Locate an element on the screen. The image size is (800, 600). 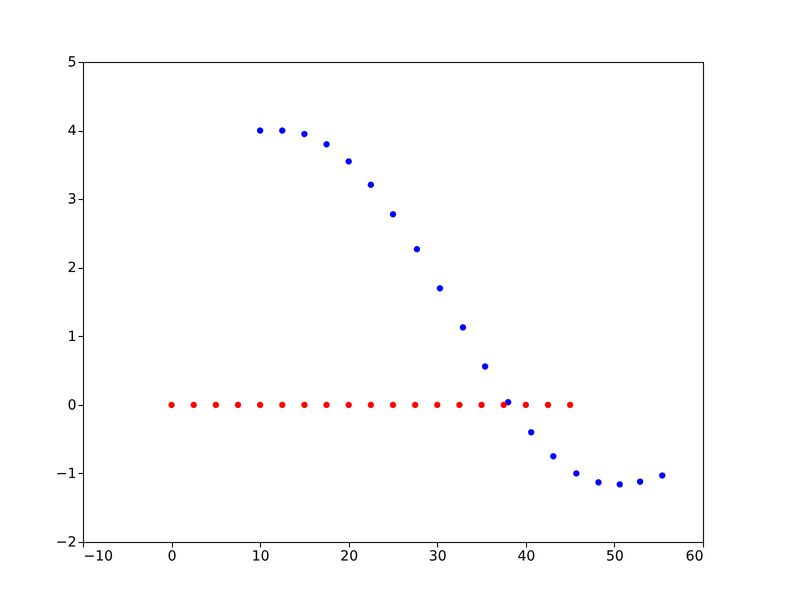
x-tick-label: 10 is located at coordinates (261, 556).